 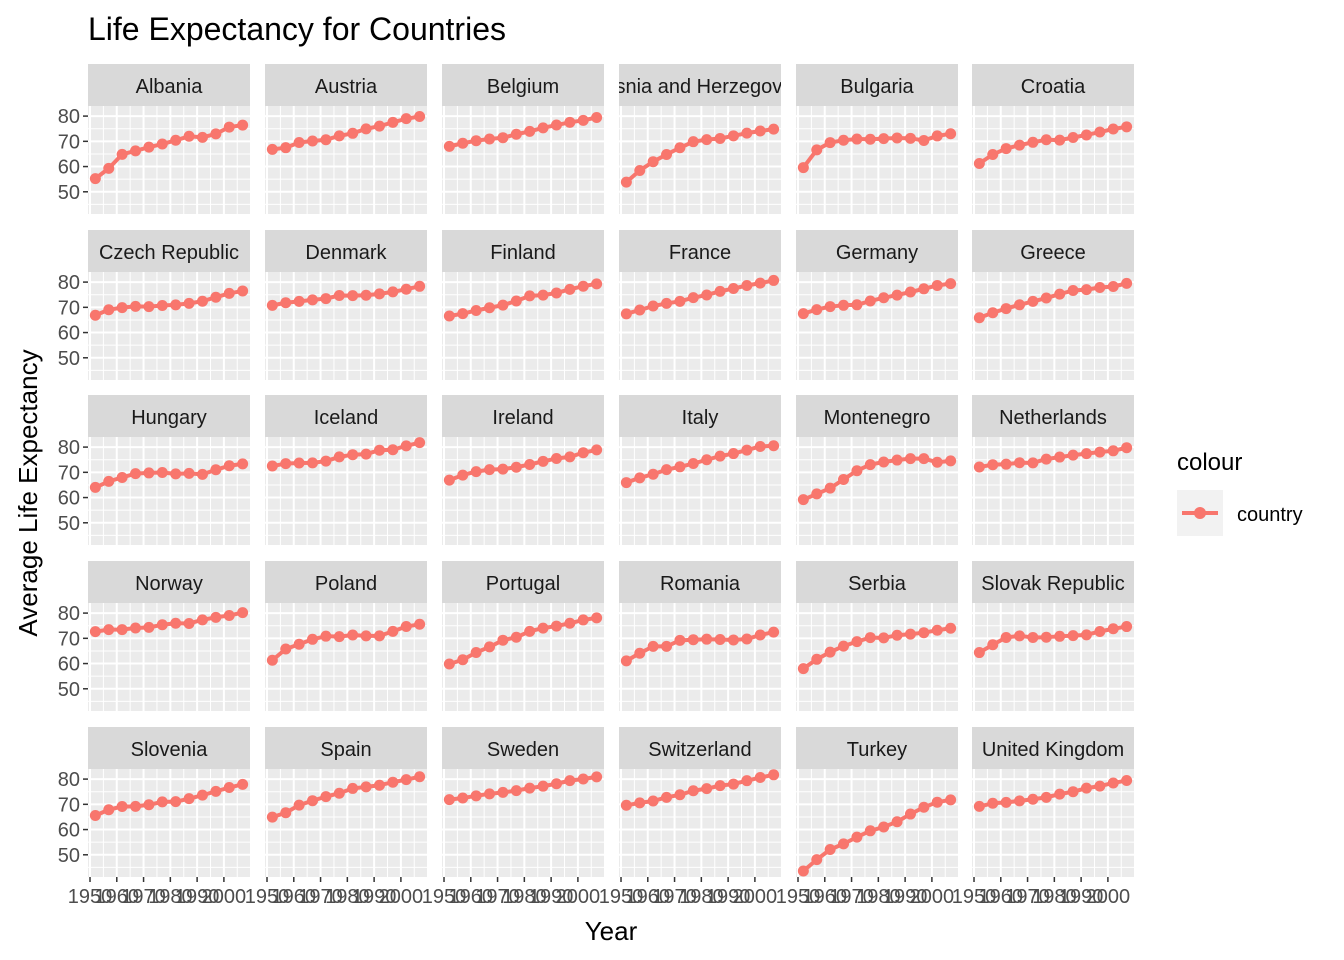 I want to click on x-tick-label: 2000, so click(x=932, y=897).